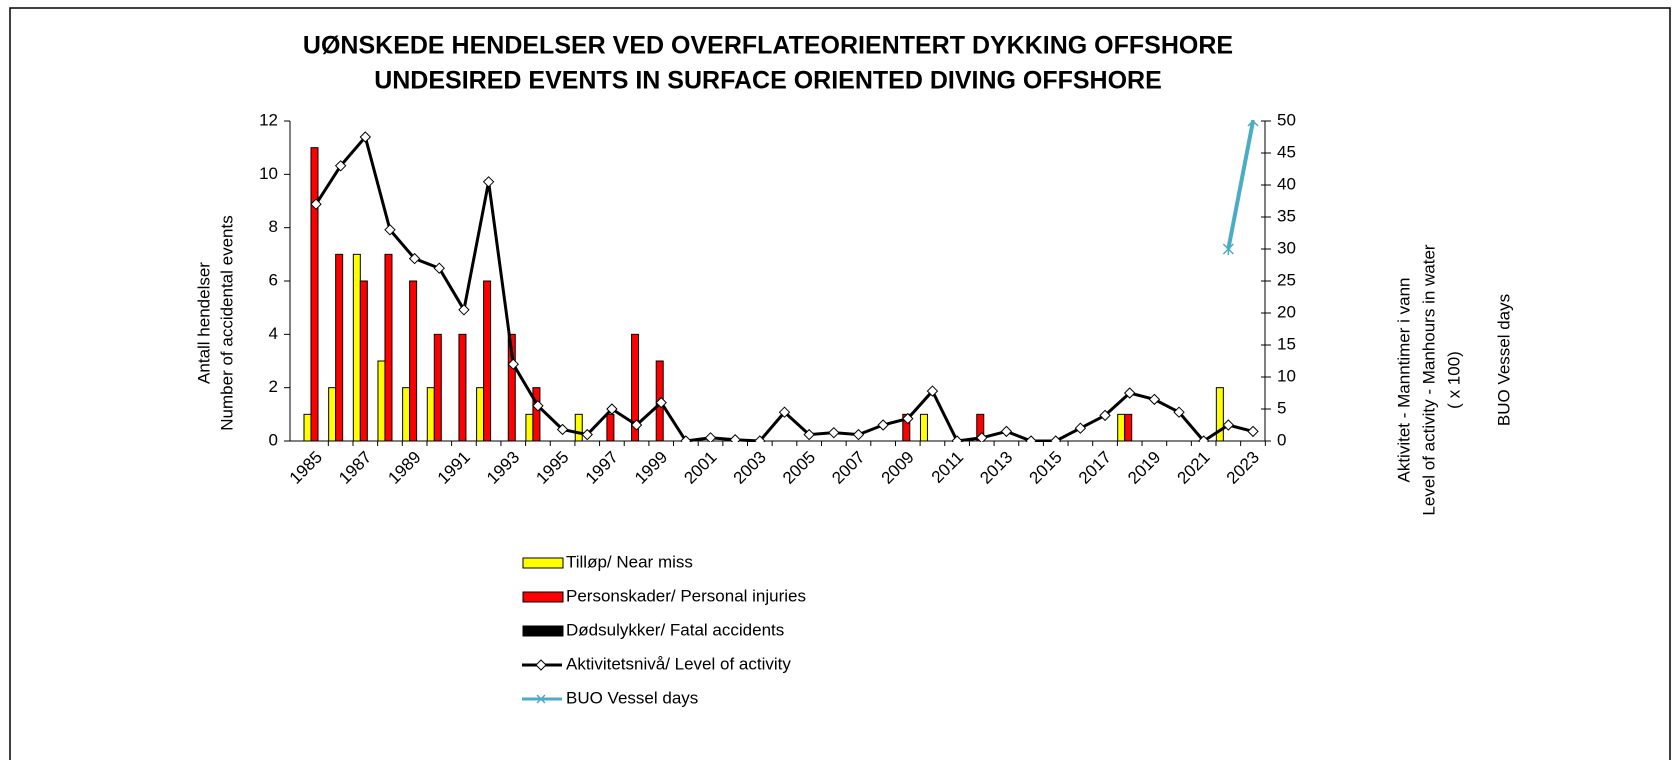 This screenshot has height=760, width=1677. Describe the element at coordinates (1286, 279) in the screenshot. I see `y2-tick-label: 25` at that location.